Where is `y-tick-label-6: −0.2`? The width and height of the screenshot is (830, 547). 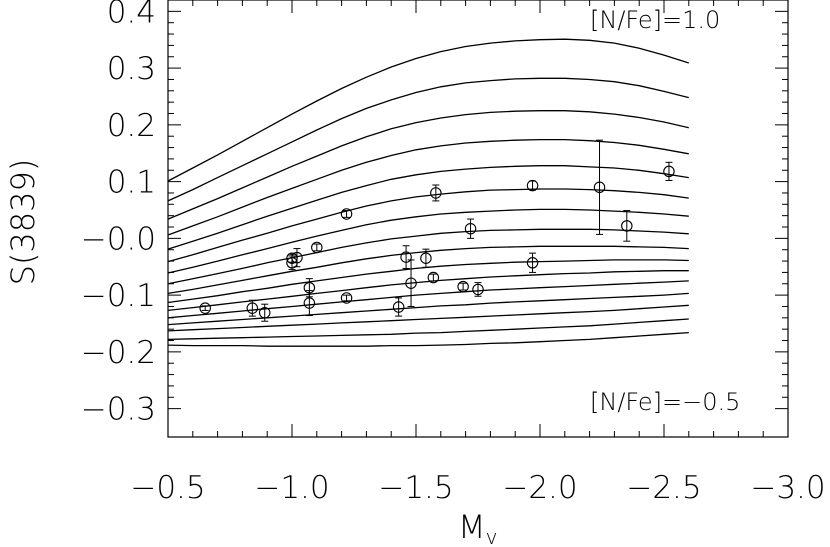 y-tick-label-6: −0.2 is located at coordinates (118, 353).